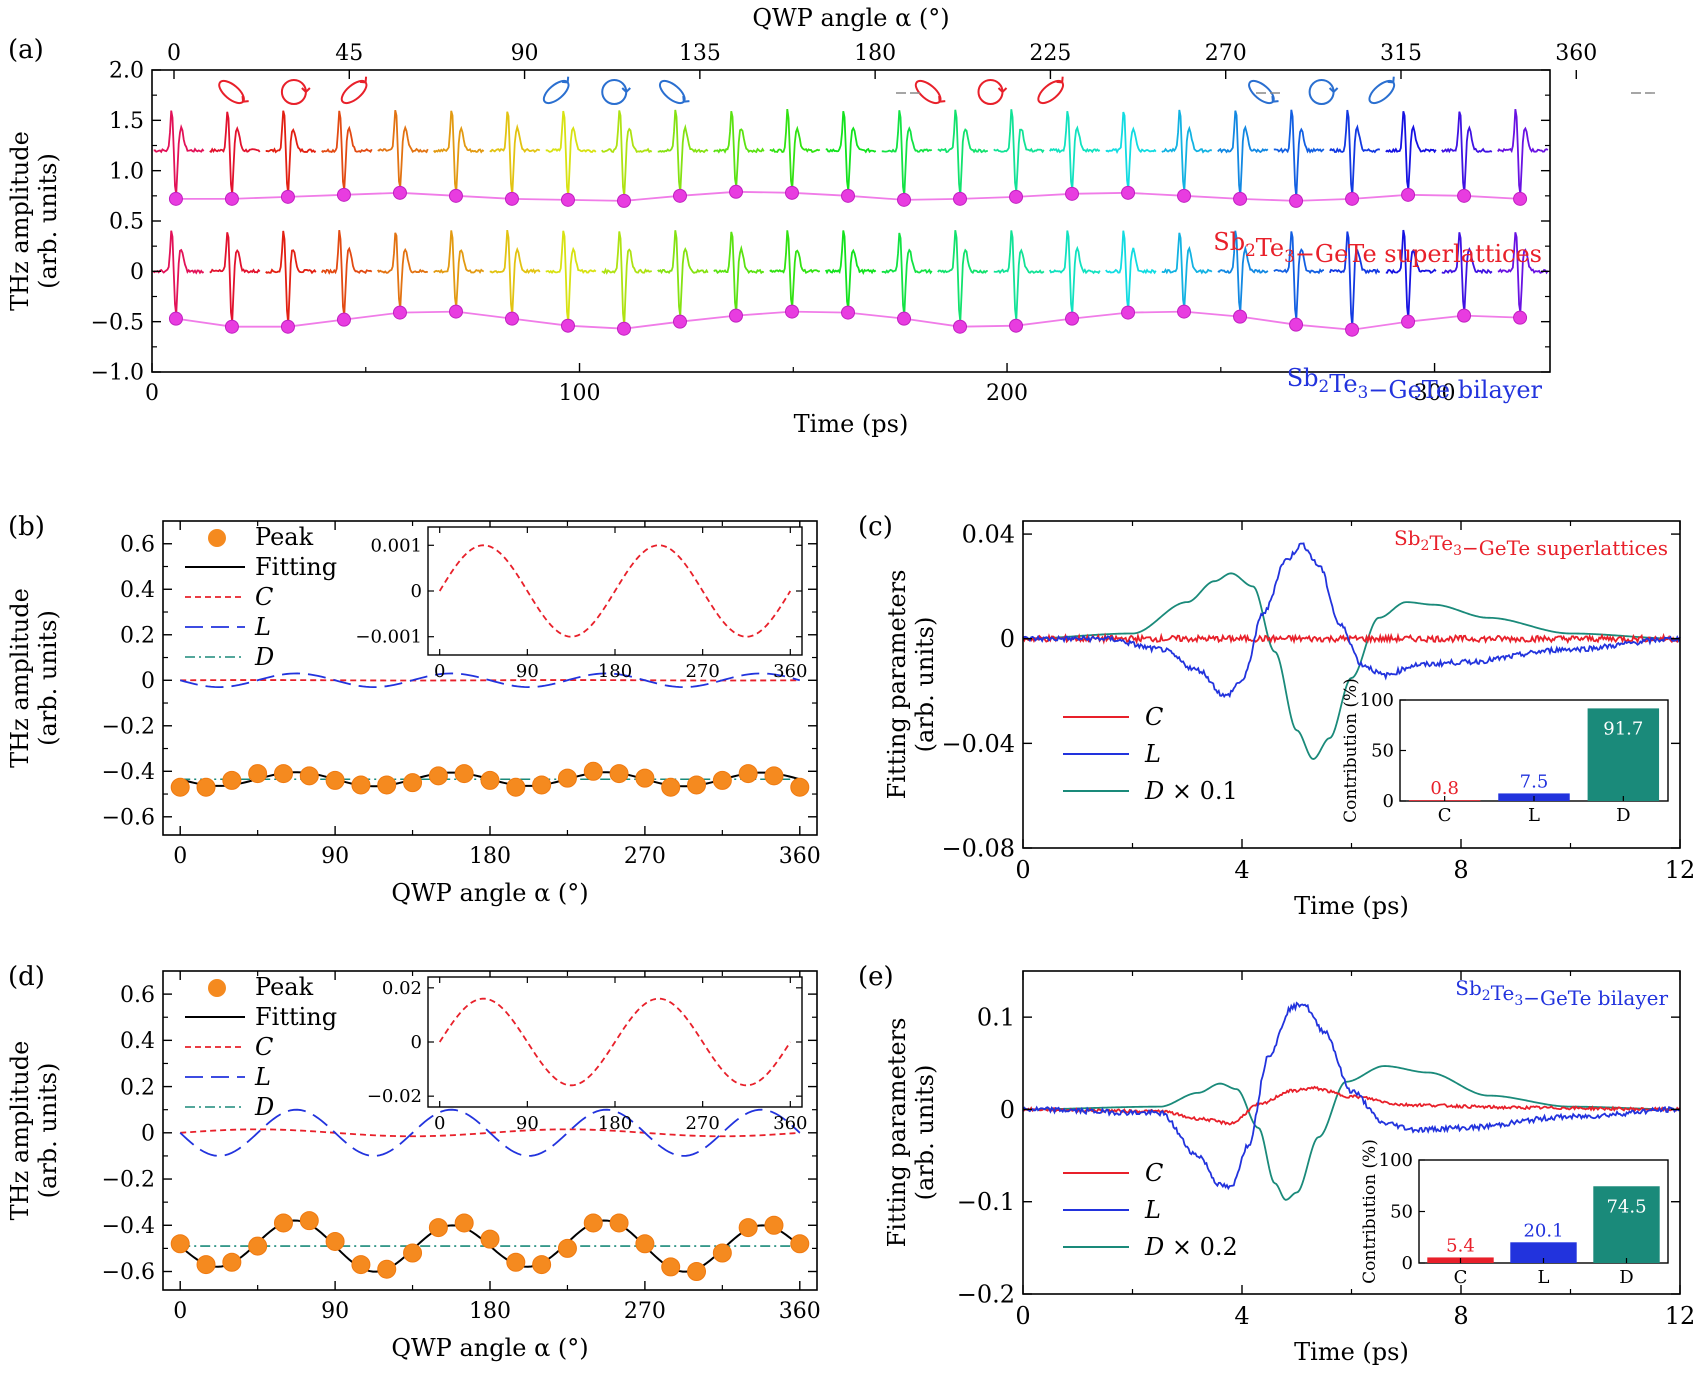 This screenshot has width=1696, height=1377. I want to click on contribution-value-label: 7.5, so click(1534, 781).